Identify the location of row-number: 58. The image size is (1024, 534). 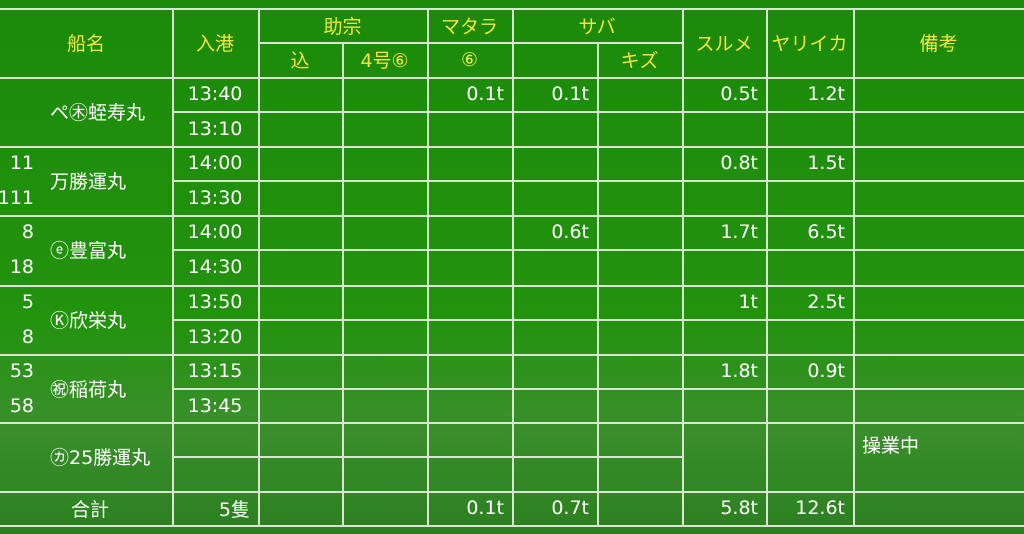
(21, 405).